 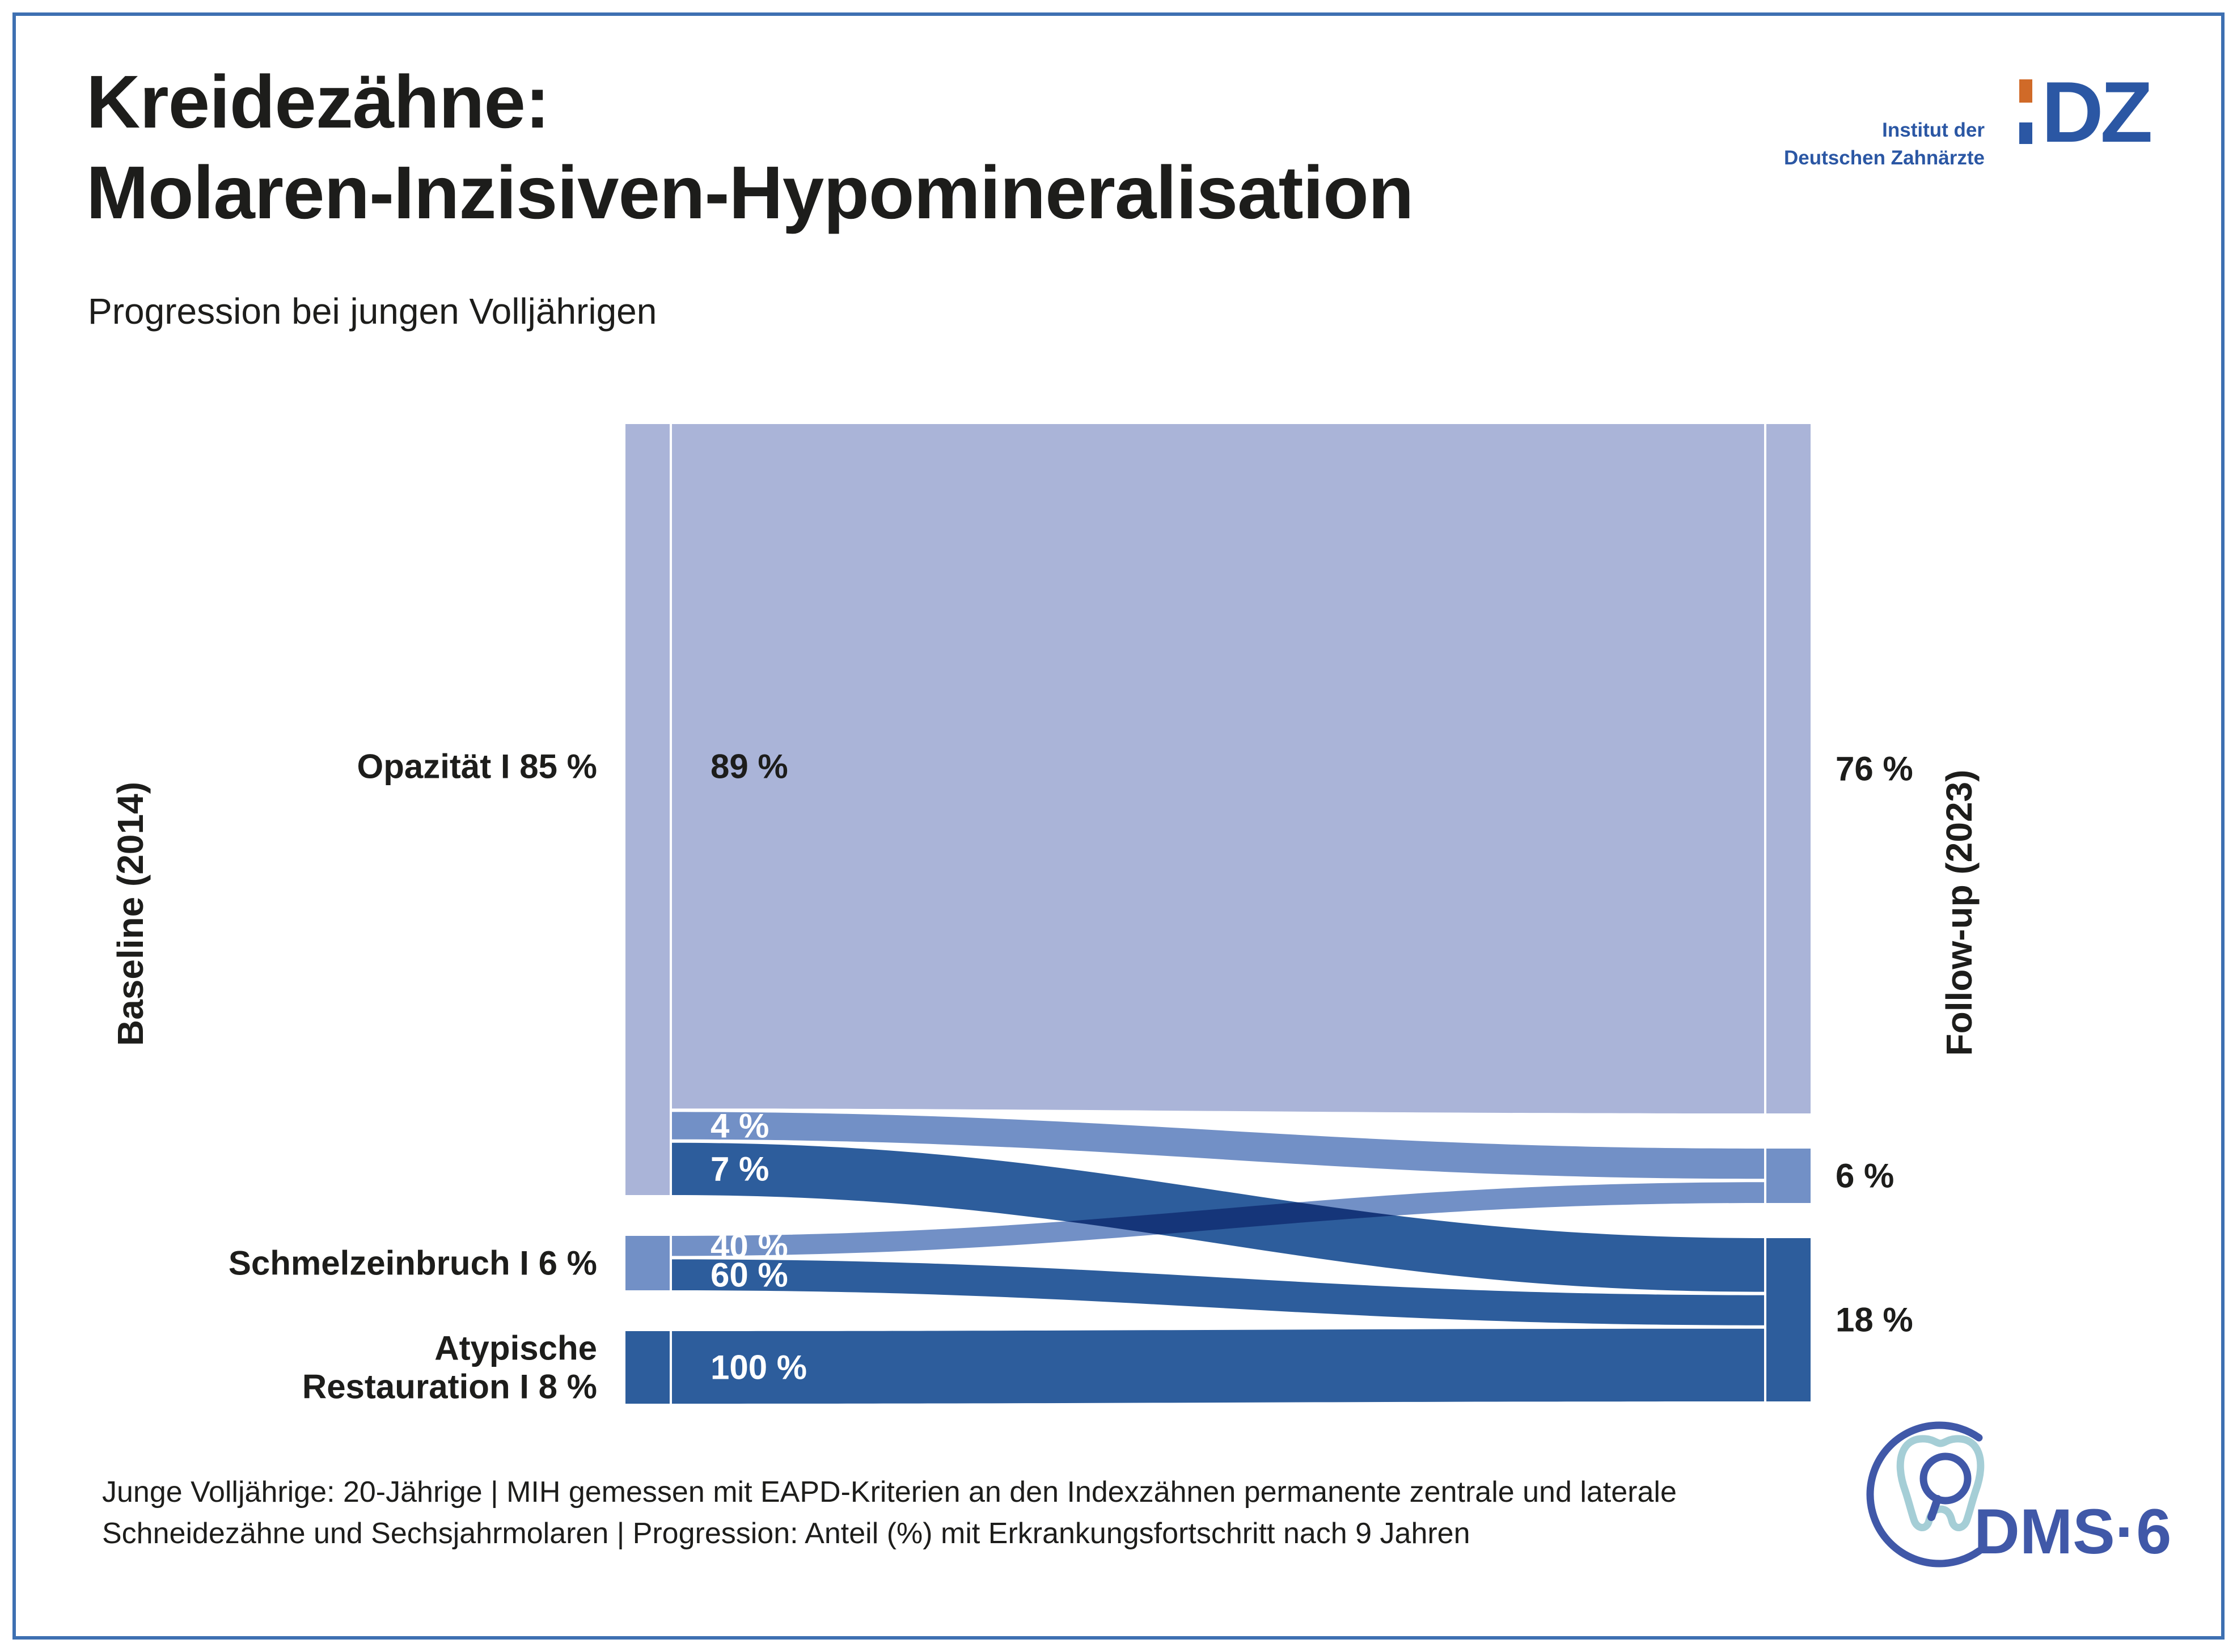 What do you see at coordinates (749, 1246) in the screenshot?
I see `flow-label-40: 40 %` at bounding box center [749, 1246].